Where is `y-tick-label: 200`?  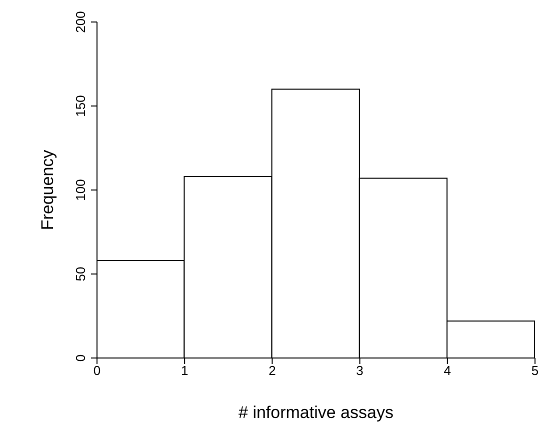
y-tick-label: 200 is located at coordinates (80, 22).